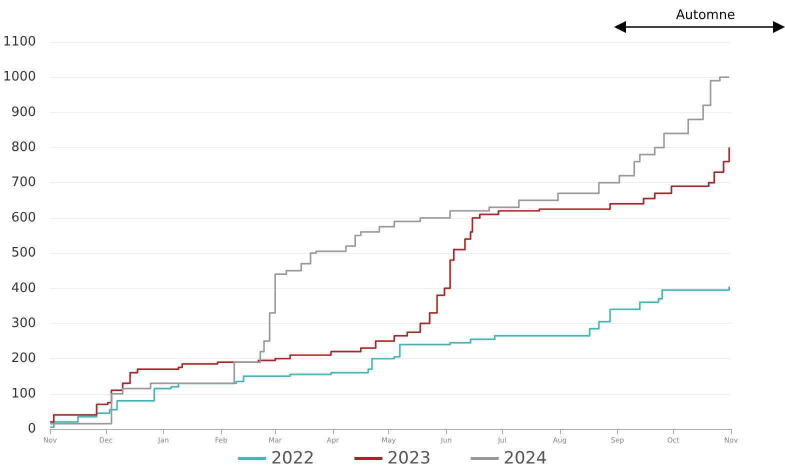 This screenshot has height=472, width=785. Describe the element at coordinates (23, 253) in the screenshot. I see `y-tick-label: 500` at that location.